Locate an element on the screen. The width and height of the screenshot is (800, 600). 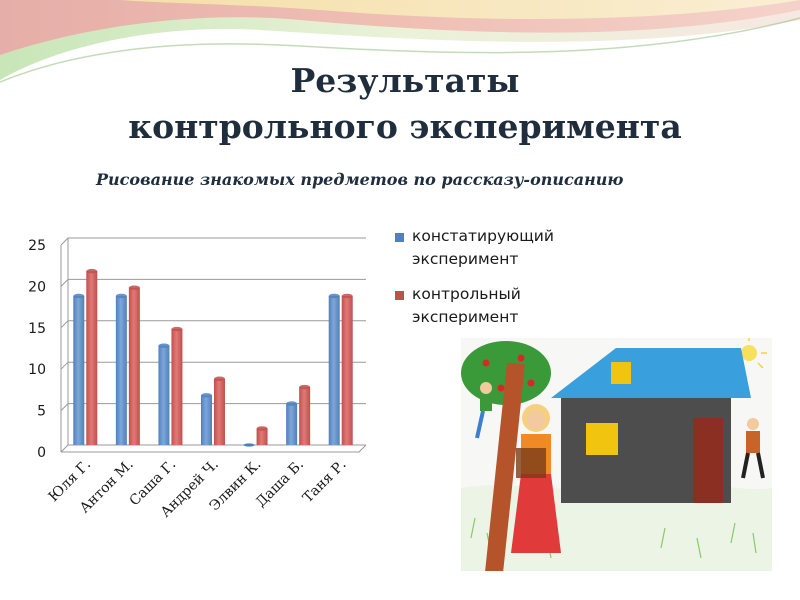
legend-label-2-line1: контрольный is located at coordinates (466, 294).